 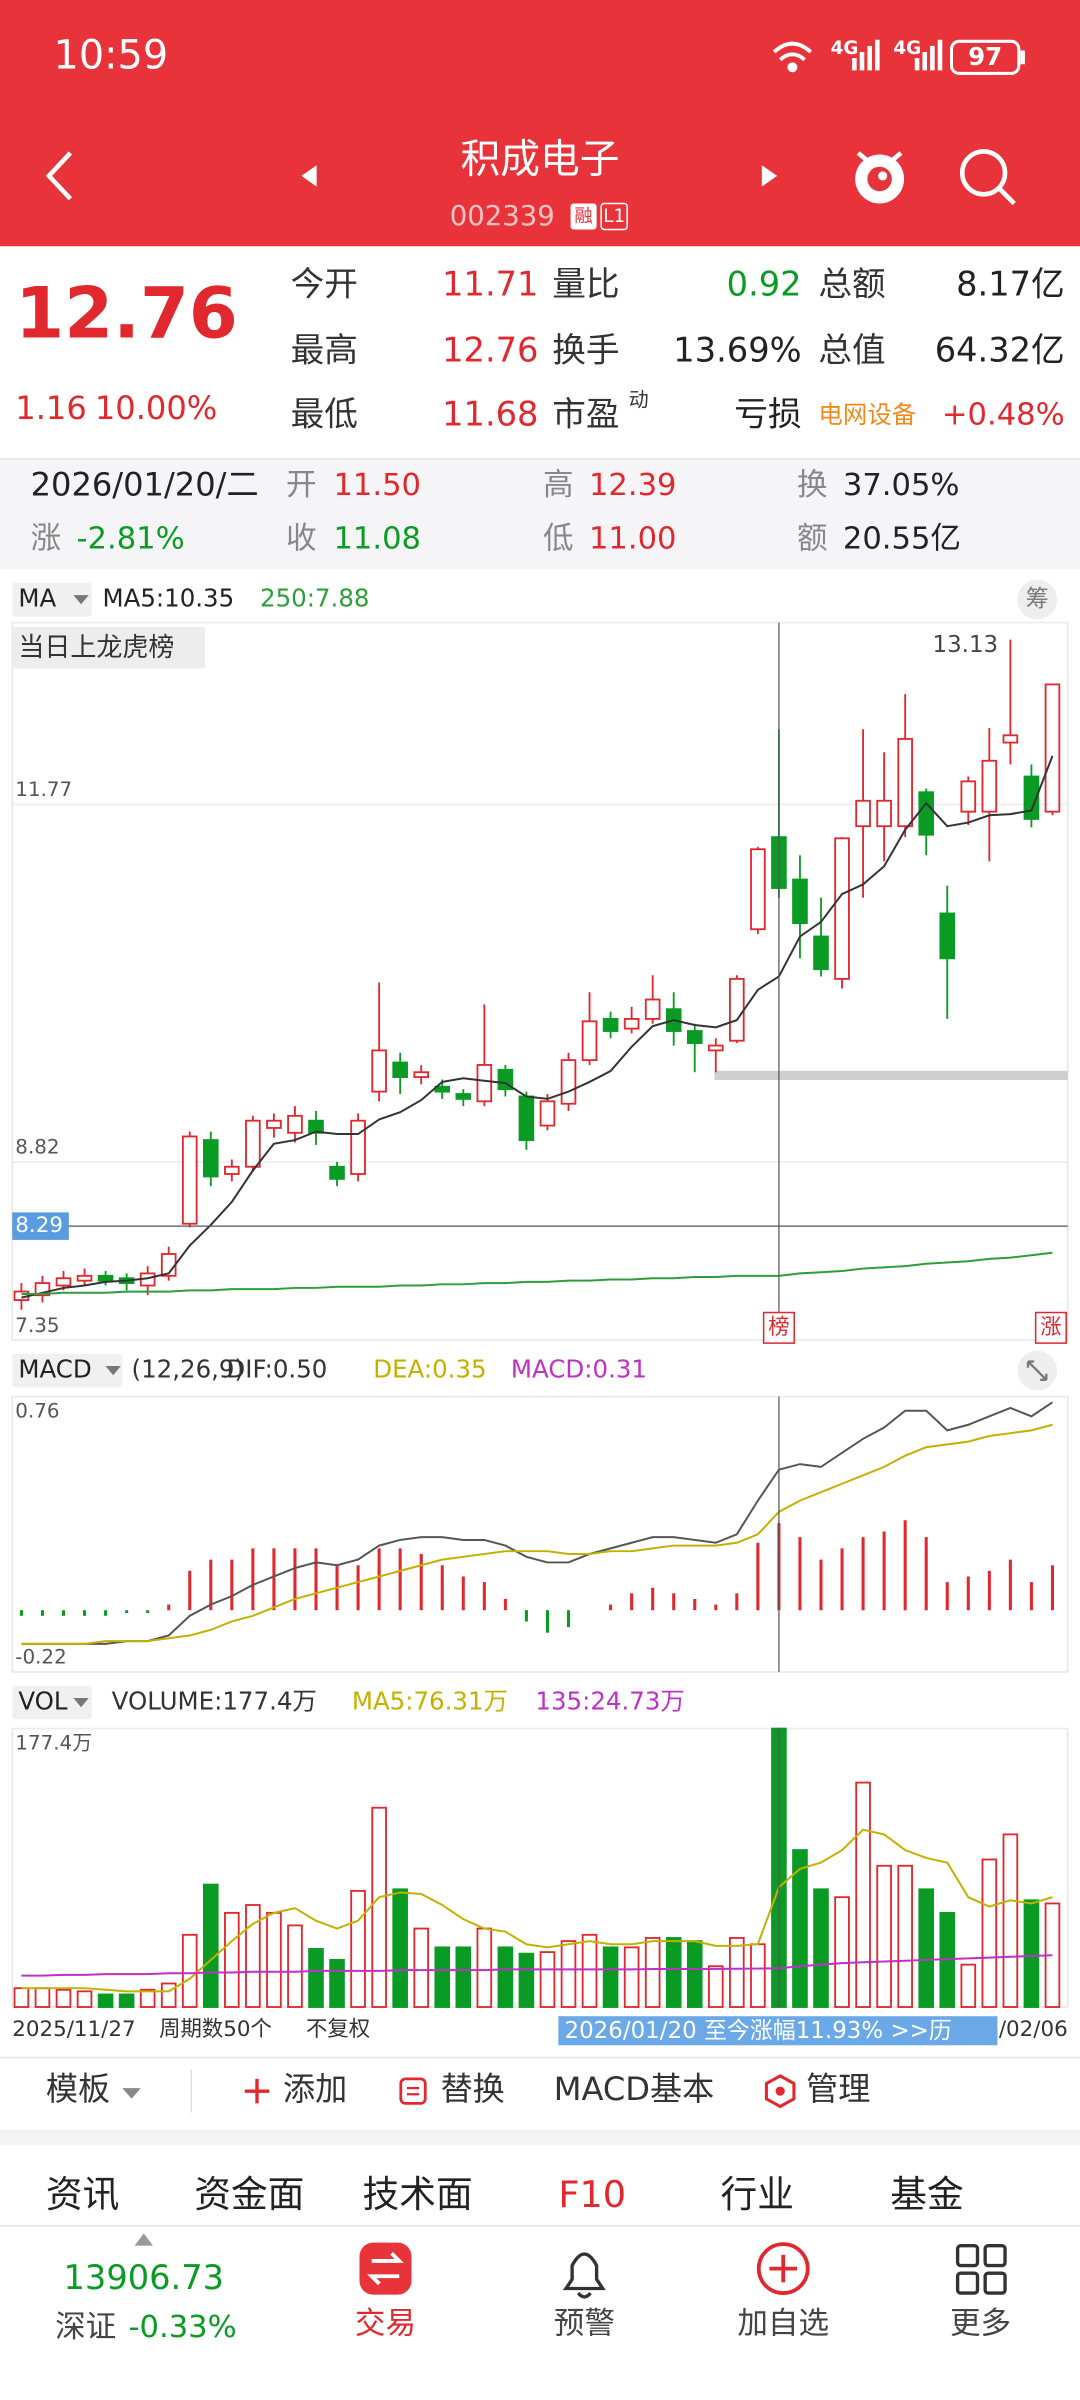 I want to click on nav-item: 交易, so click(x=385, y=2324).